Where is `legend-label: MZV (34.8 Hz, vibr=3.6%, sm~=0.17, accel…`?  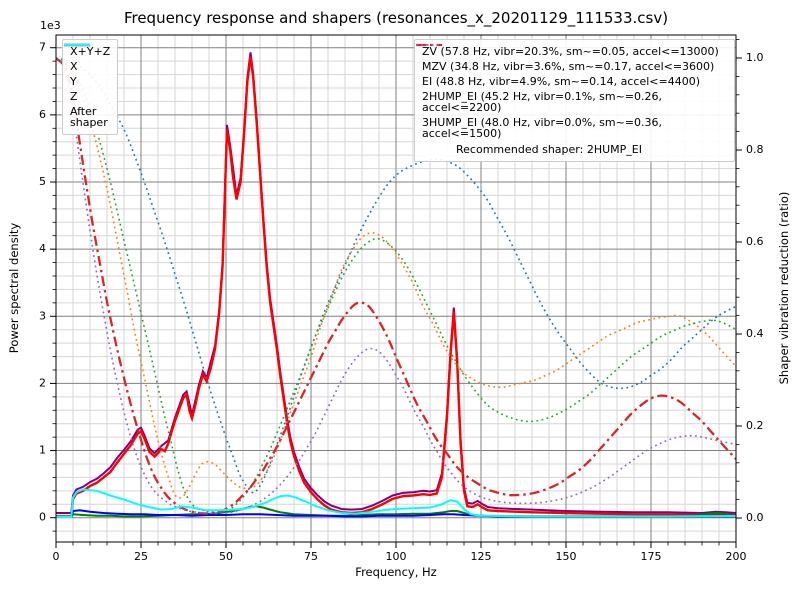 legend-label: MZV (34.8 Hz, vibr=3.6%, sm~=0.17, accel… is located at coordinates (568, 66).